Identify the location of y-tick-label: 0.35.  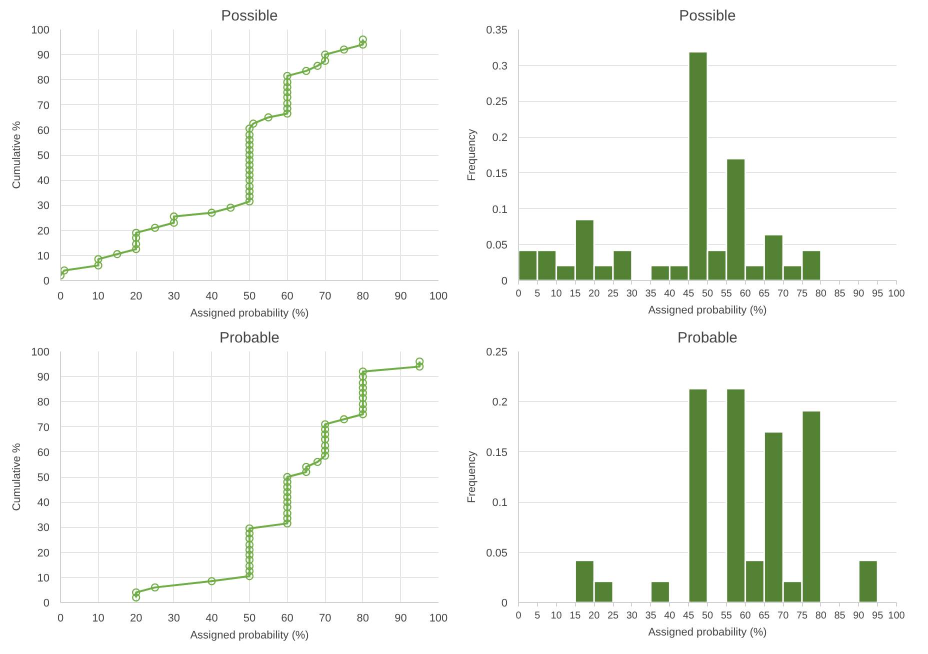
(497, 30).